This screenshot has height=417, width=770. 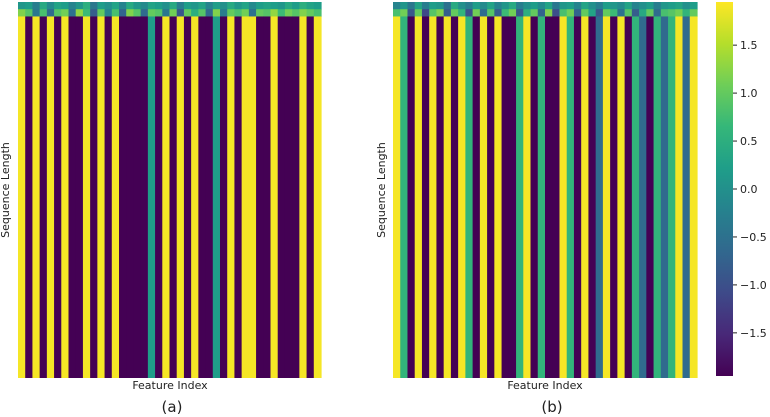 I want to click on caption-a: (a), so click(x=172, y=407).